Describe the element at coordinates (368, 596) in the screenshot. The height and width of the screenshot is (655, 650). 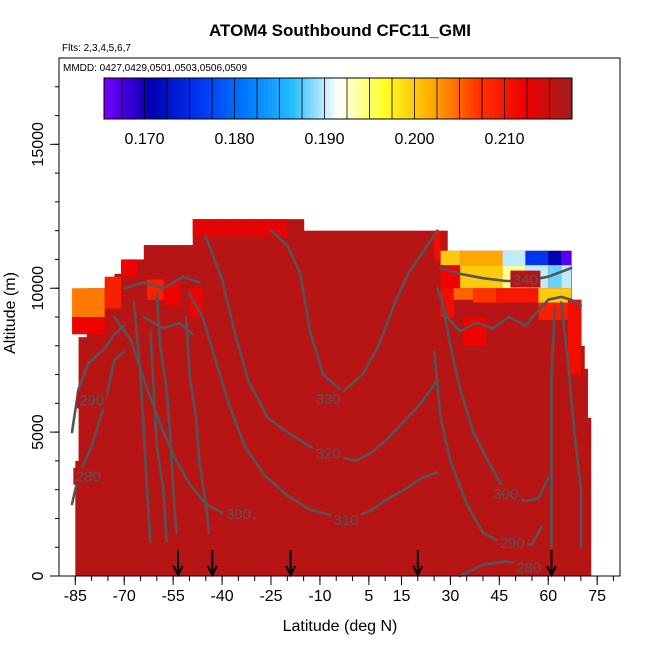
I see `x-tick-label: 5` at that location.